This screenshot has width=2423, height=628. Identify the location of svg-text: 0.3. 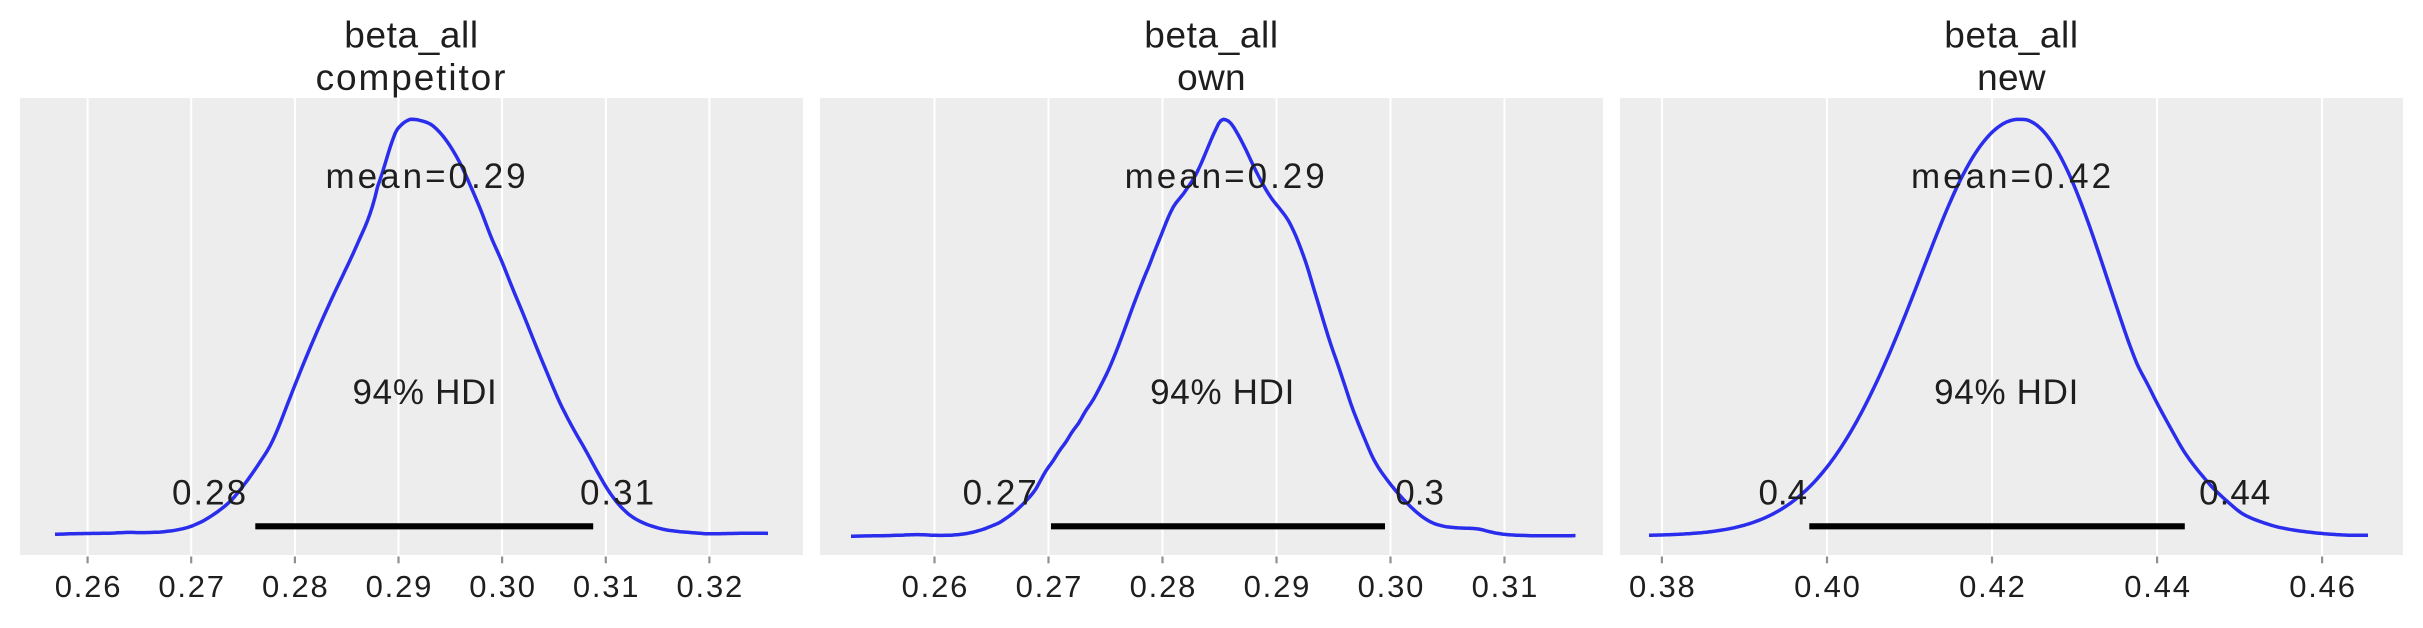
(1419, 492).